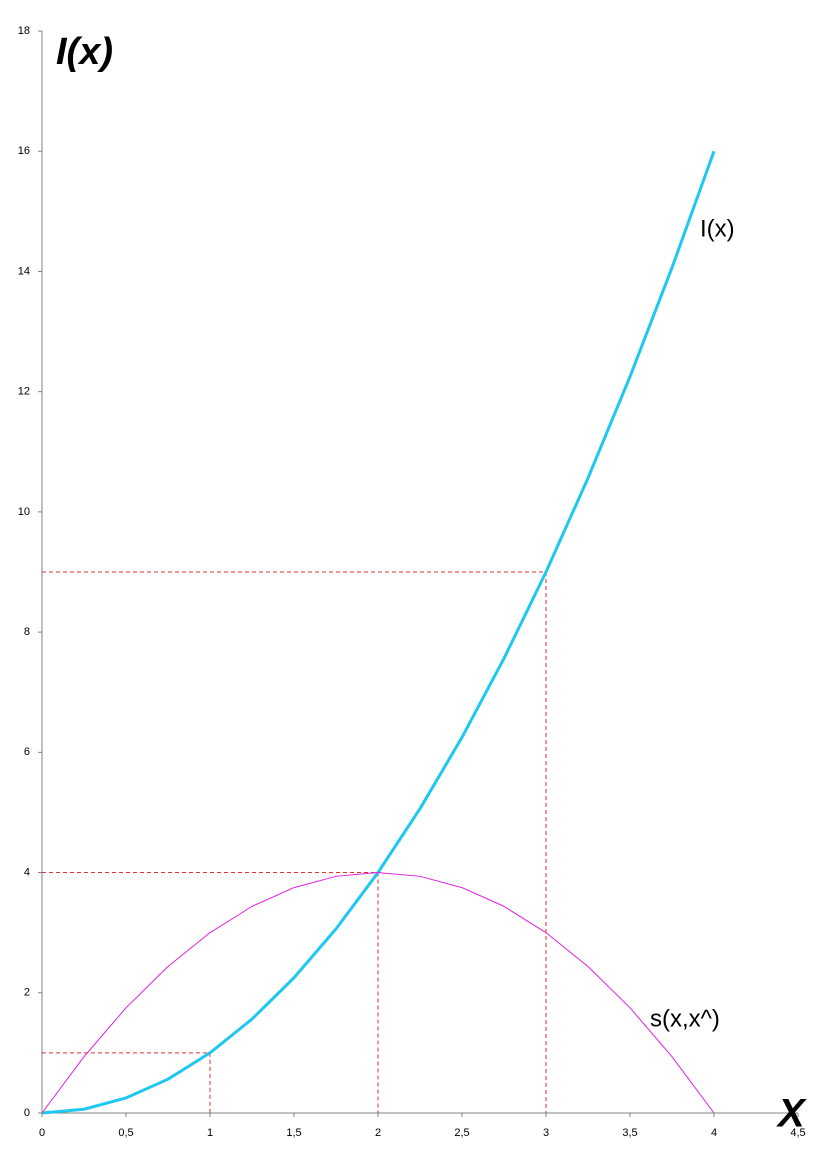 This screenshot has height=1166, width=832. I want to click on x-tick-label: 1,5, so click(293, 1133).